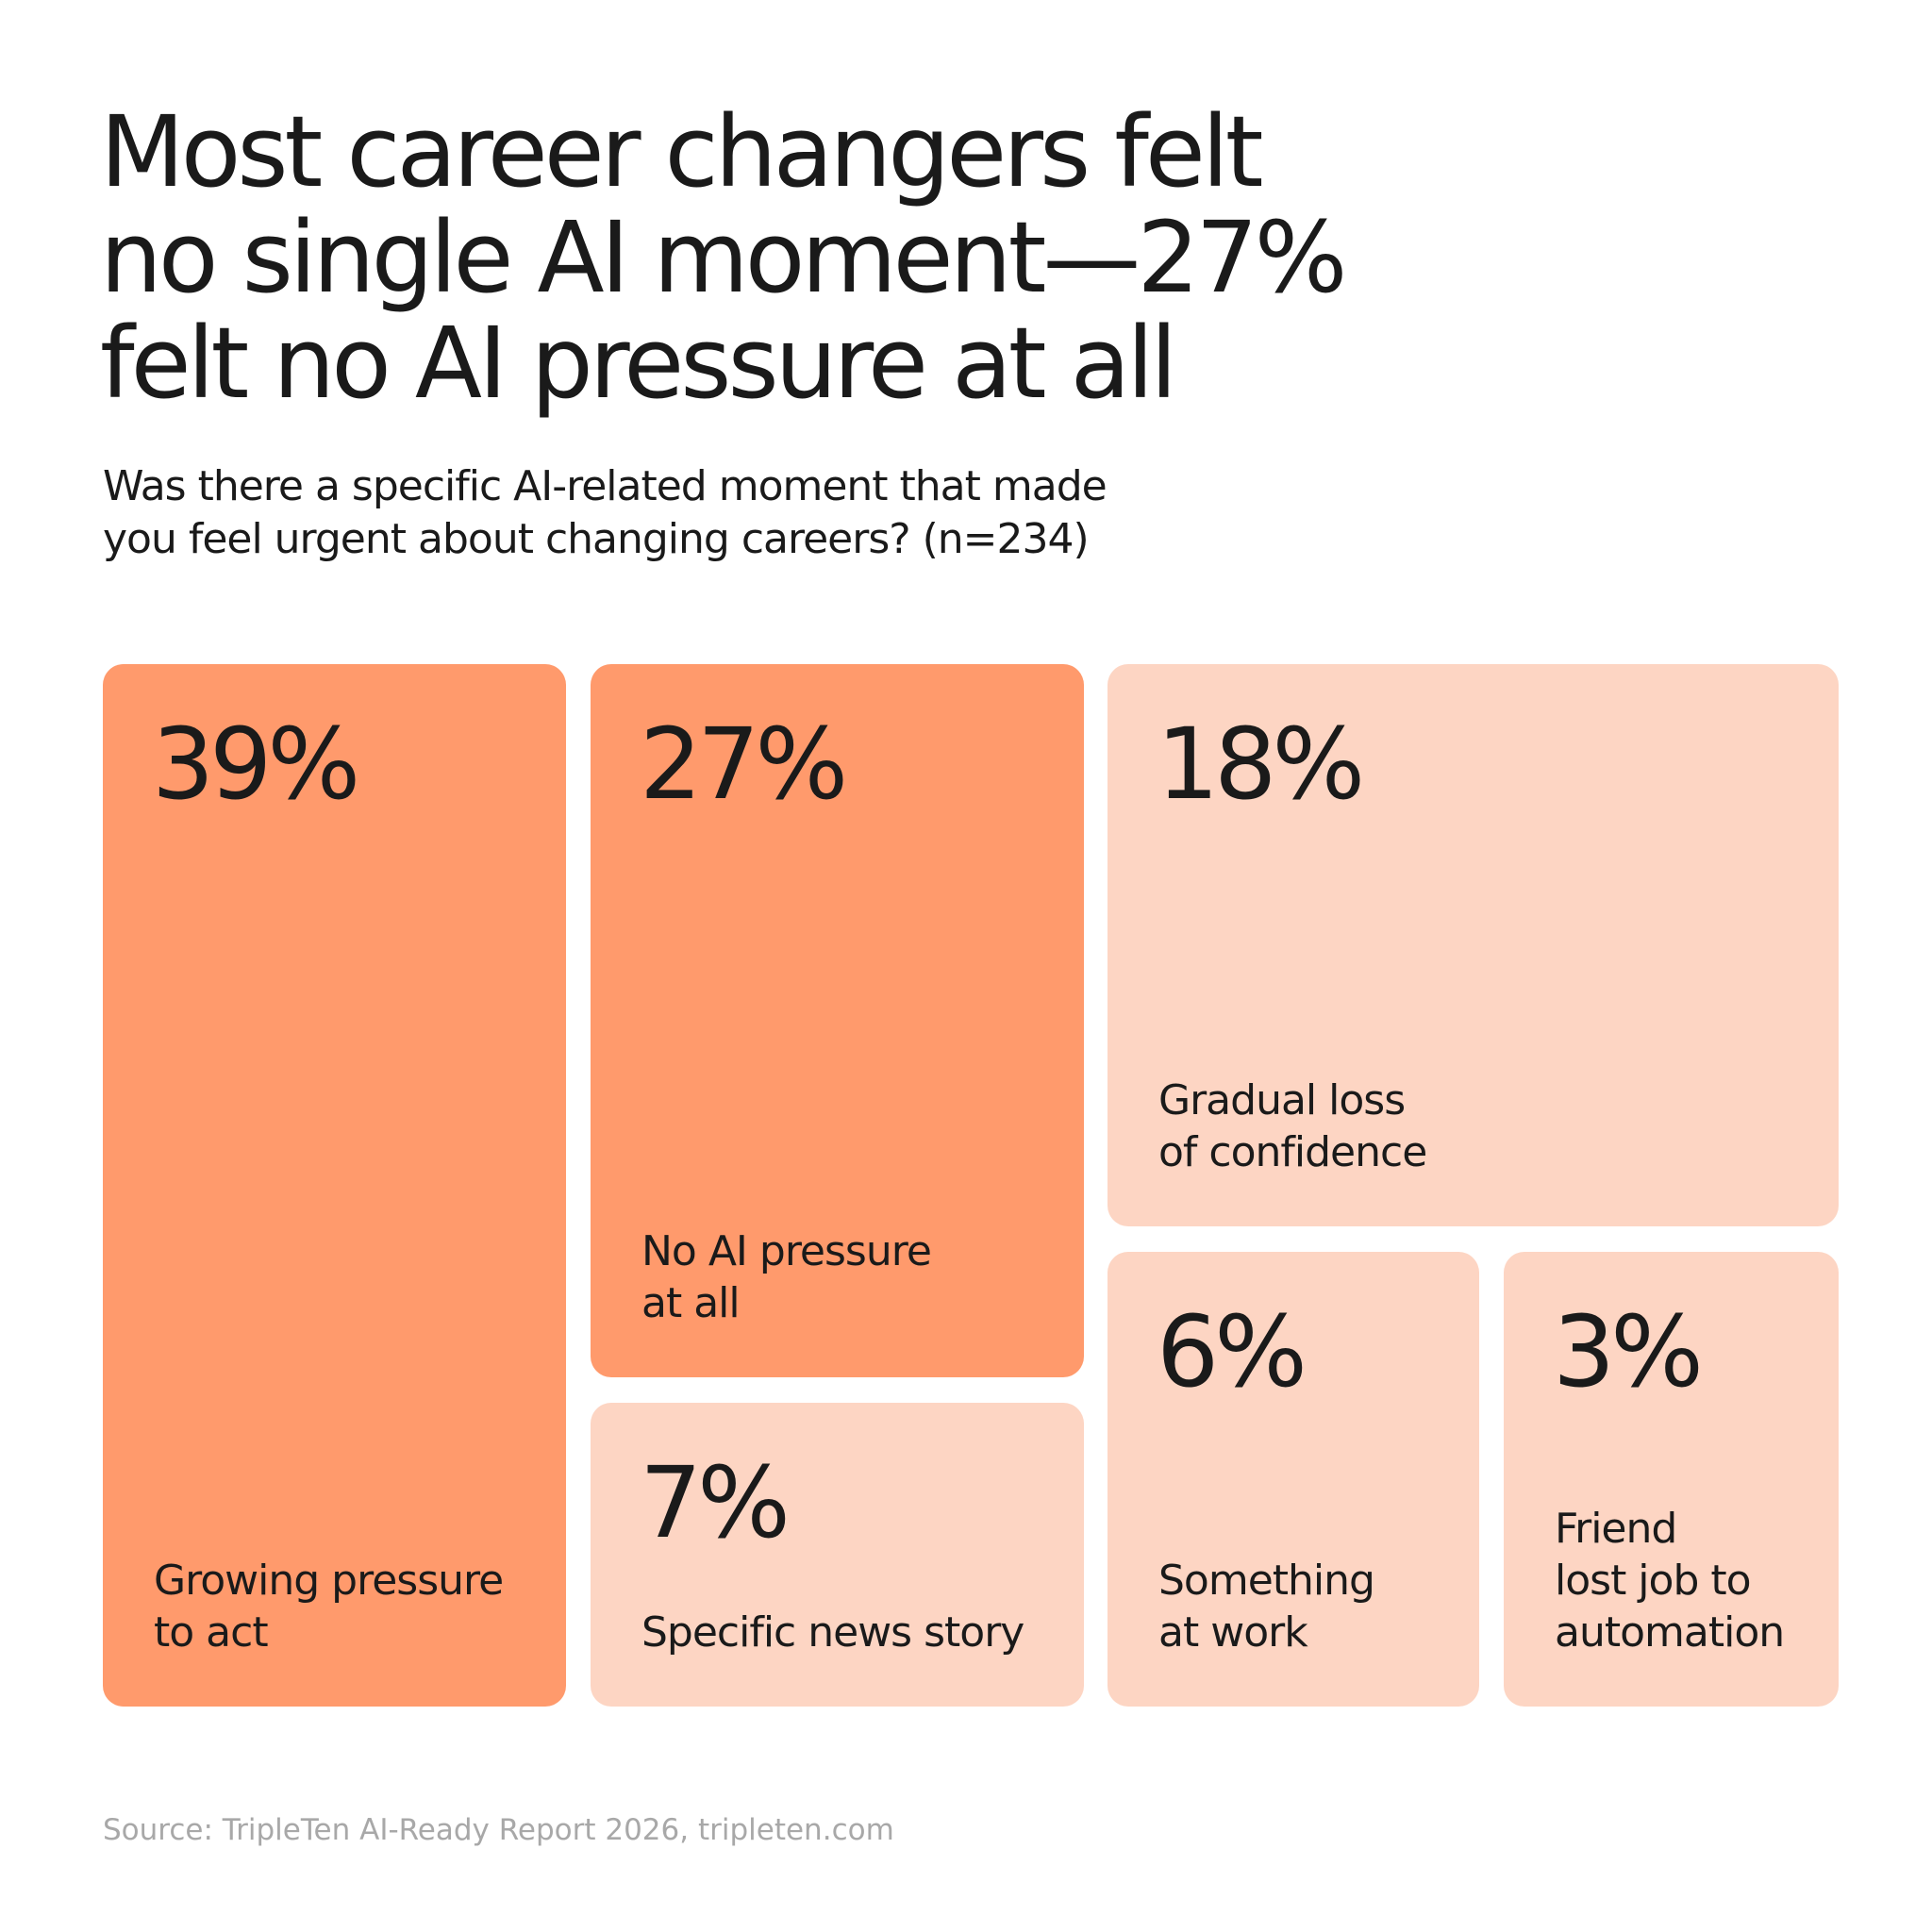  I want to click on value-label: 18%, so click(1258, 764).